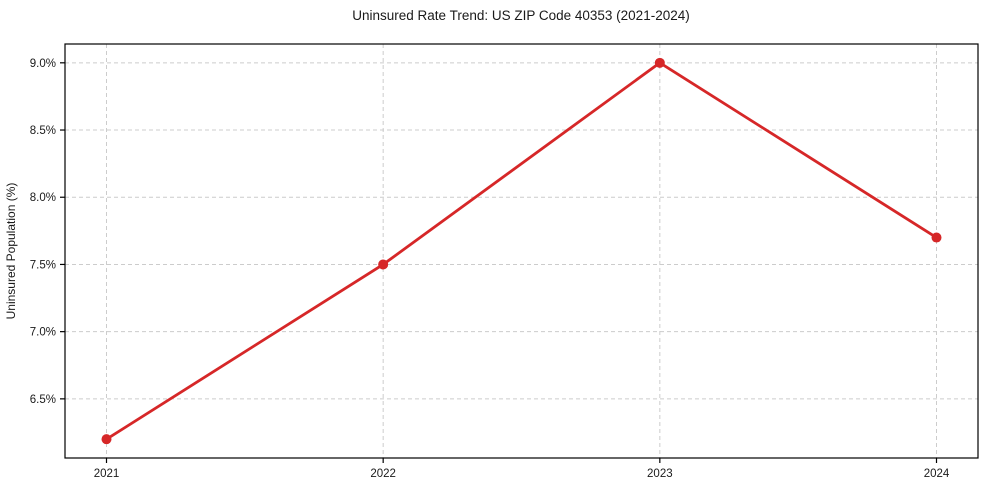 This screenshot has height=490, width=989. Describe the element at coordinates (43, 198) in the screenshot. I see `y-tick-label: 8.0%` at that location.